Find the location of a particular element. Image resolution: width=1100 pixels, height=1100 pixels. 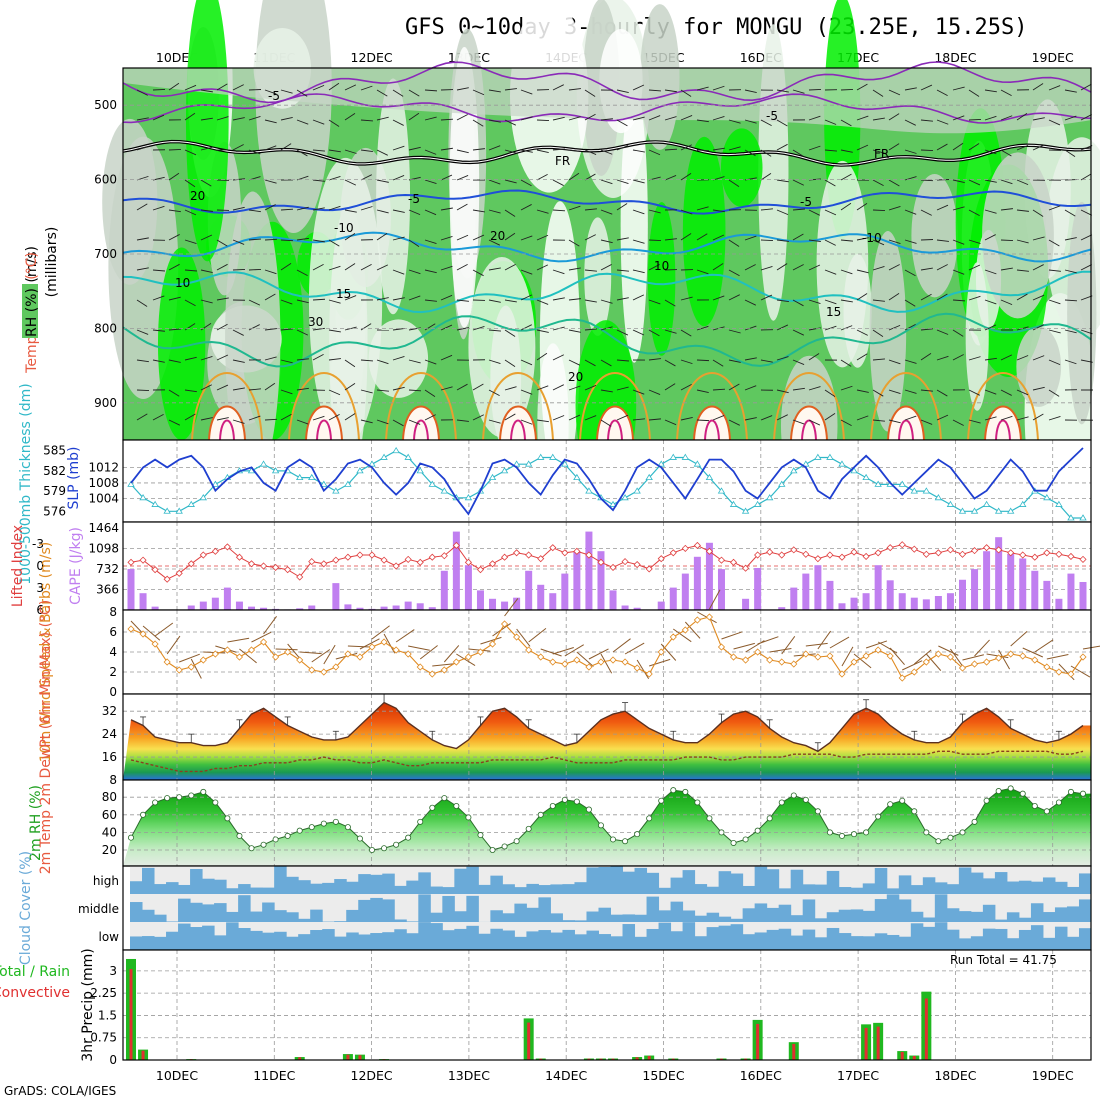

bottom-date-label: 12DEC is located at coordinates (372, 1075).